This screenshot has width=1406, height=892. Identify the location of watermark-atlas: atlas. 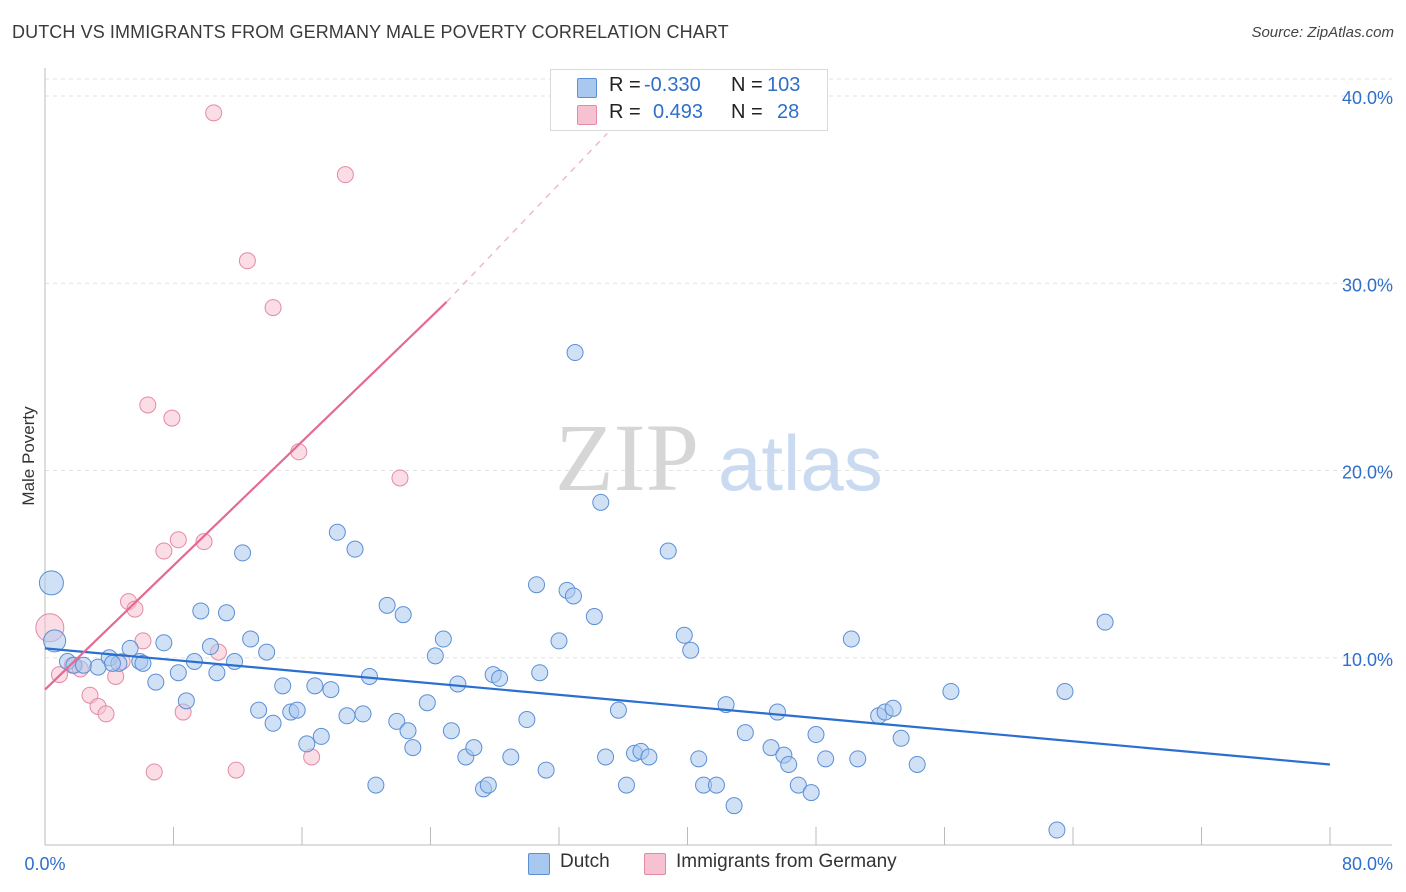
(800, 463).